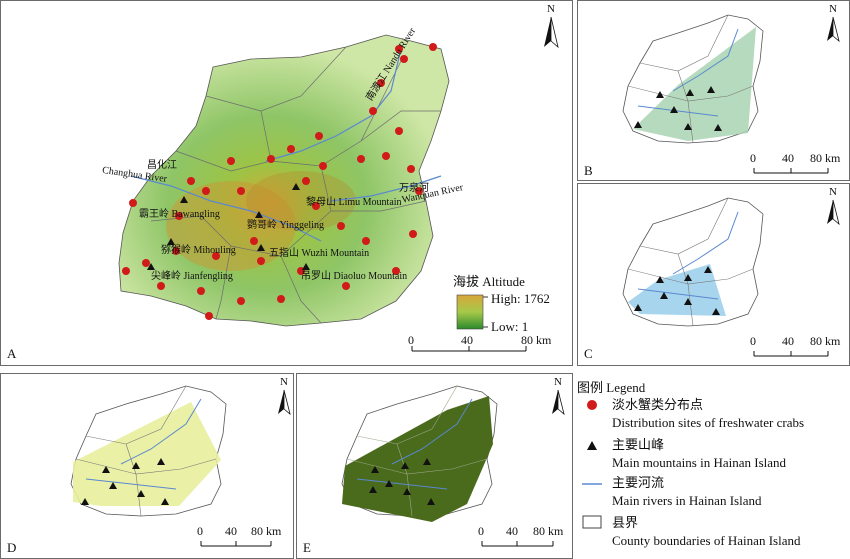 This screenshot has height=559, width=850. What do you see at coordinates (411, 340) in the screenshot?
I see `scale-zero-a: 0` at bounding box center [411, 340].